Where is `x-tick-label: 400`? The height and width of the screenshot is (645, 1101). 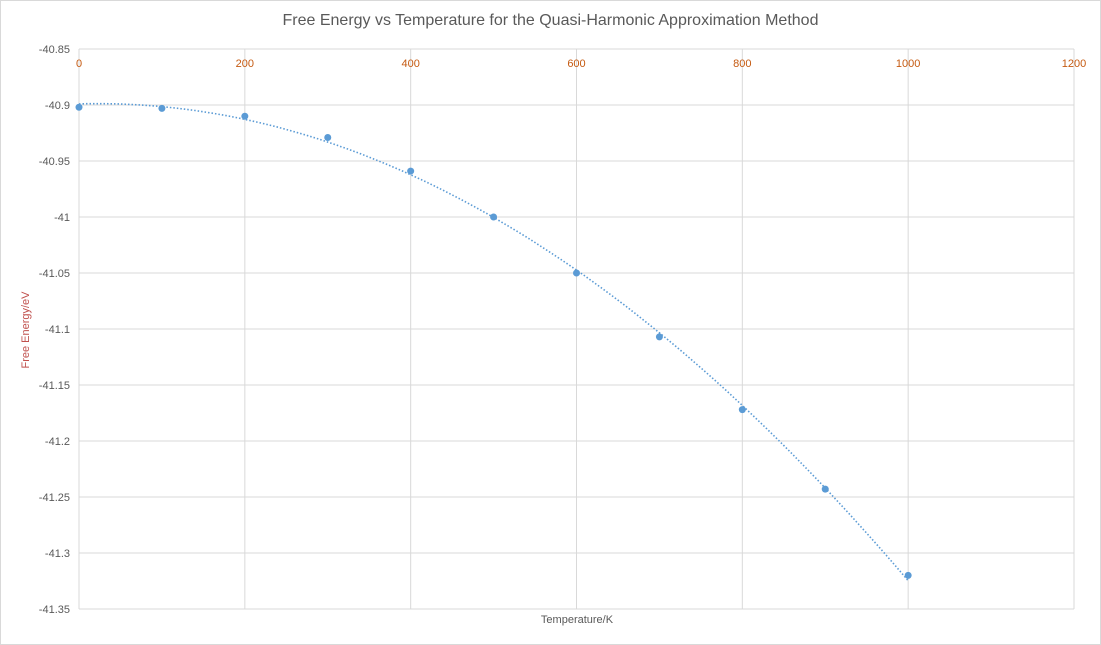
x-tick-label: 400 is located at coordinates (410, 64).